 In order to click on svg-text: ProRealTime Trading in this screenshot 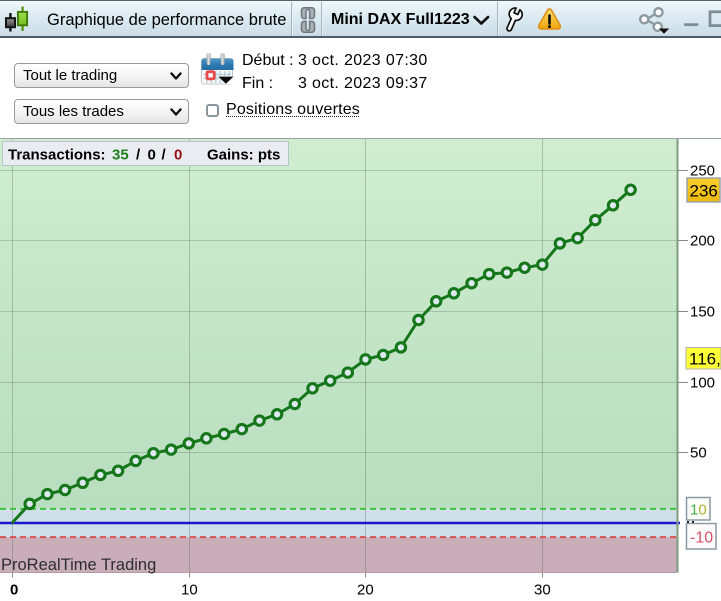, I will do `click(78, 565)`.